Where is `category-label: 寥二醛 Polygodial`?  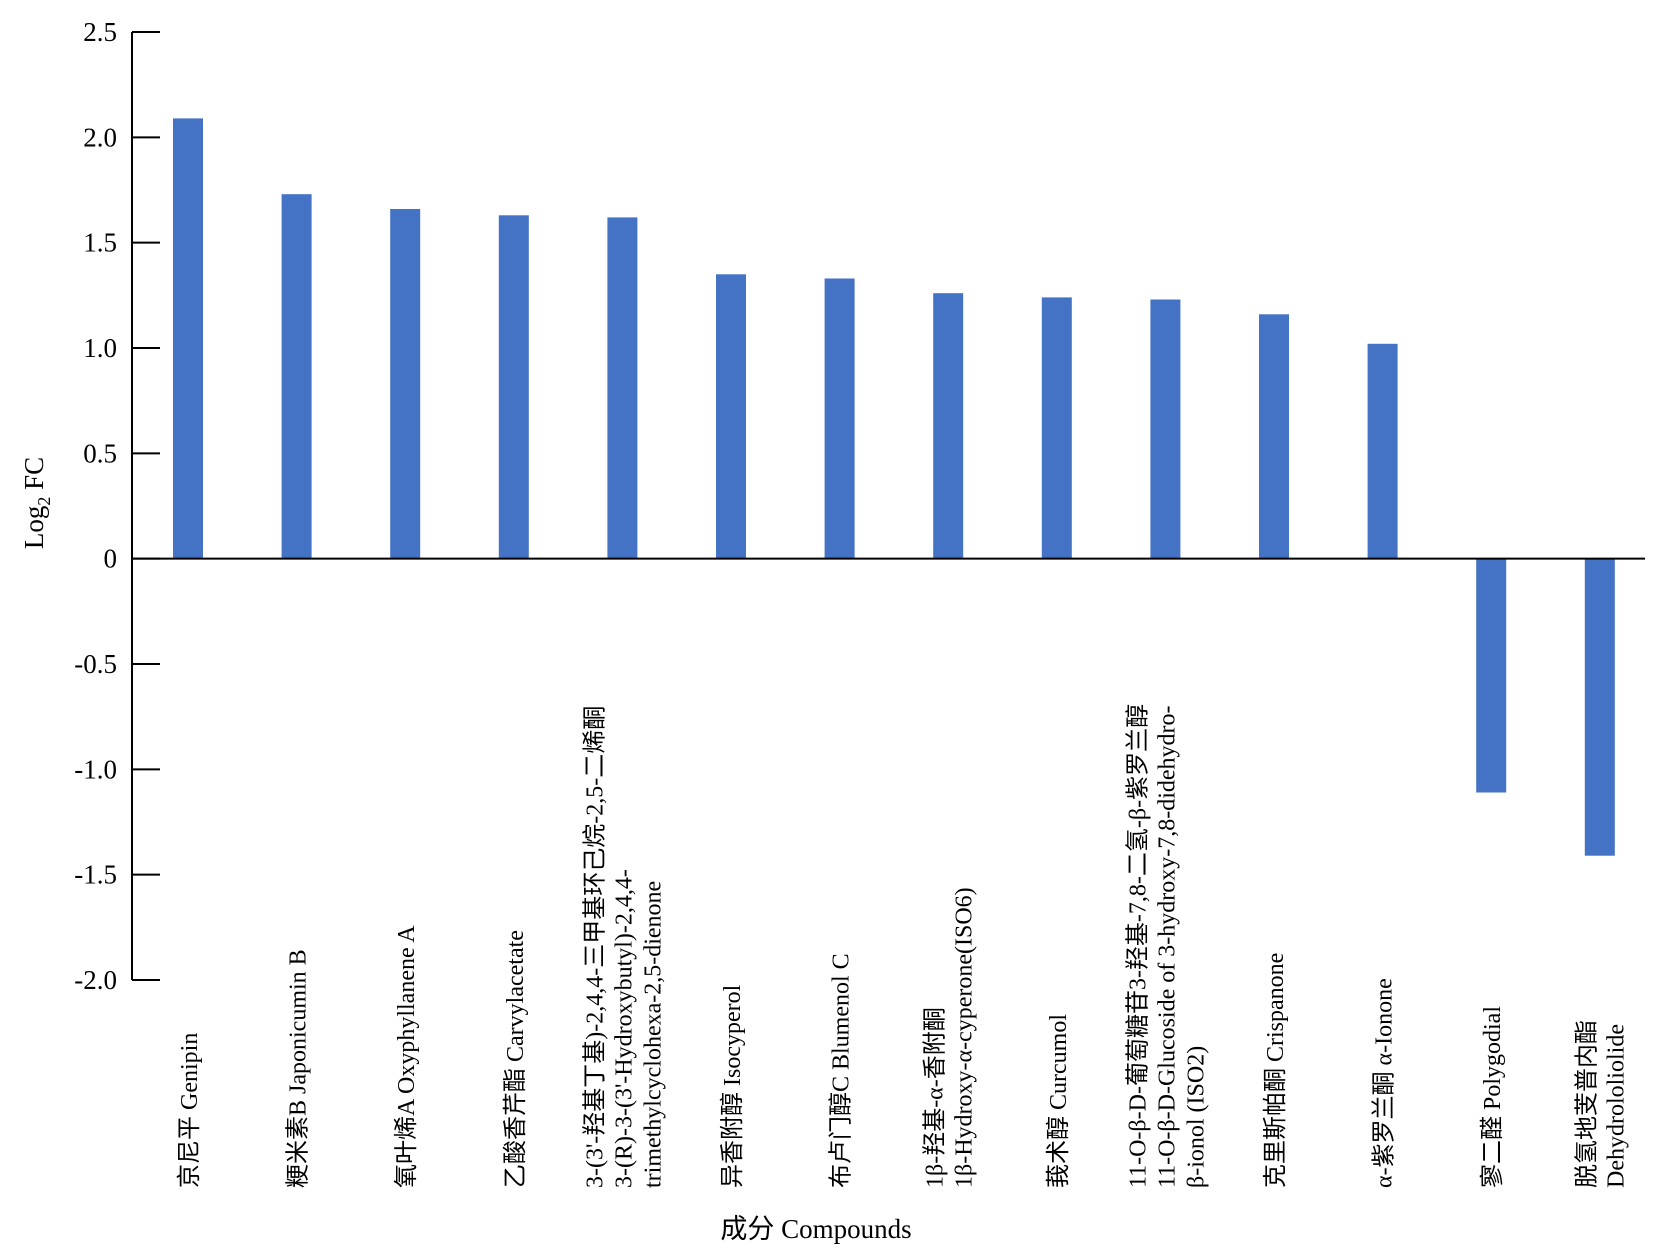 category-label: 寥二醛 Polygodial is located at coordinates (1492, 1097).